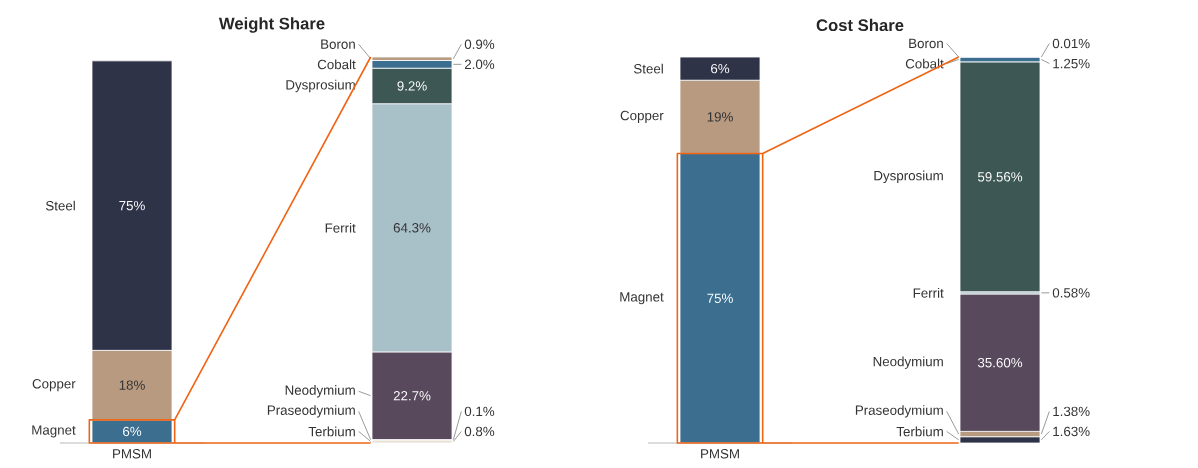 This screenshot has width=1198, height=468. I want to click on data-label: 2.0%, so click(479, 64).